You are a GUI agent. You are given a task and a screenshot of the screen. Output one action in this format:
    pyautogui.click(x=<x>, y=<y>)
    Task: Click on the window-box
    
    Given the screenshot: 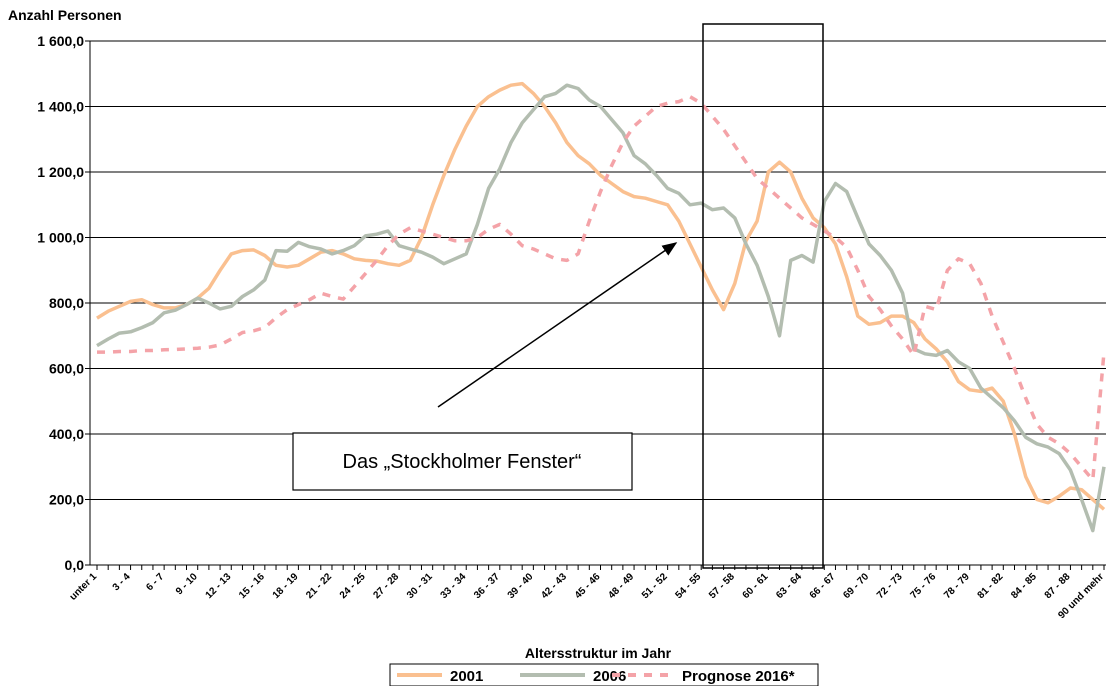 What is the action you would take?
    pyautogui.click(x=763, y=296)
    